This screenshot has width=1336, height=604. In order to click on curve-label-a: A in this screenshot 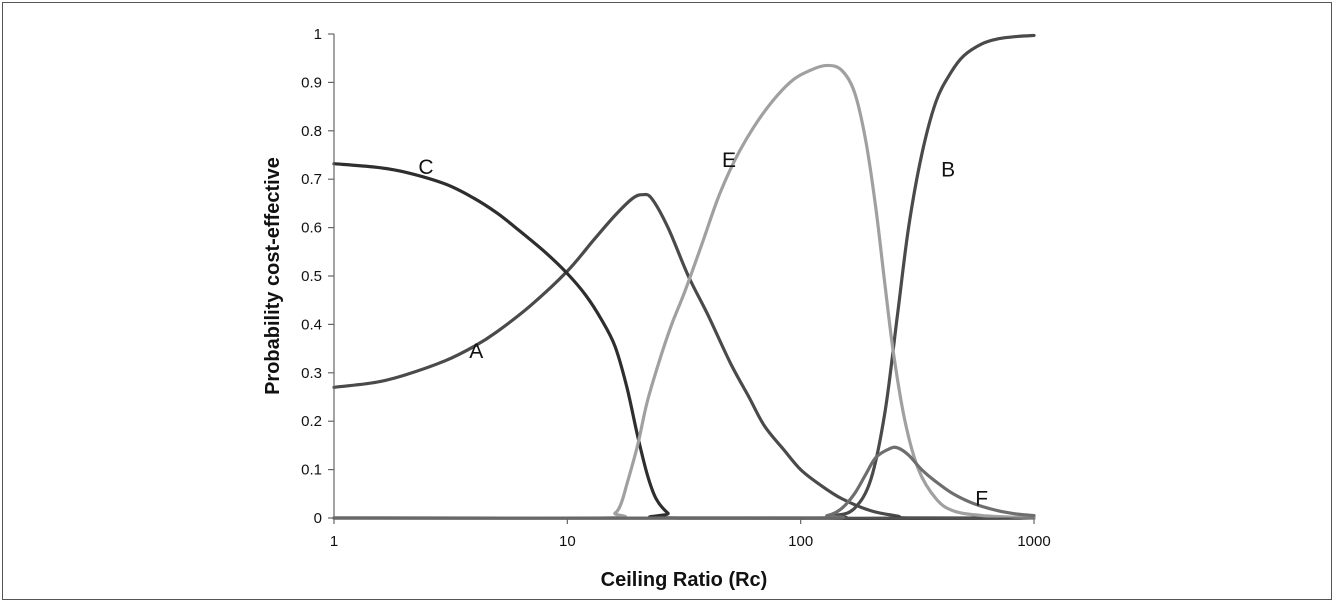, I will do `click(476, 351)`.